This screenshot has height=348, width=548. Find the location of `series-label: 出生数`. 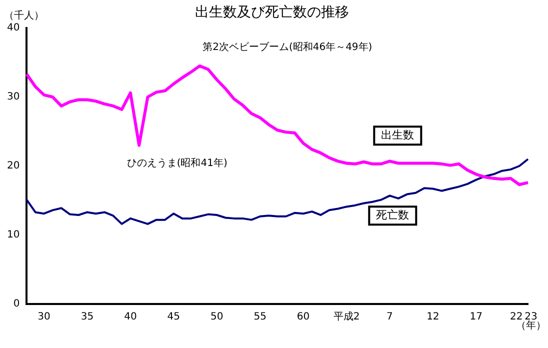

series-label: 出生数 is located at coordinates (397, 135).